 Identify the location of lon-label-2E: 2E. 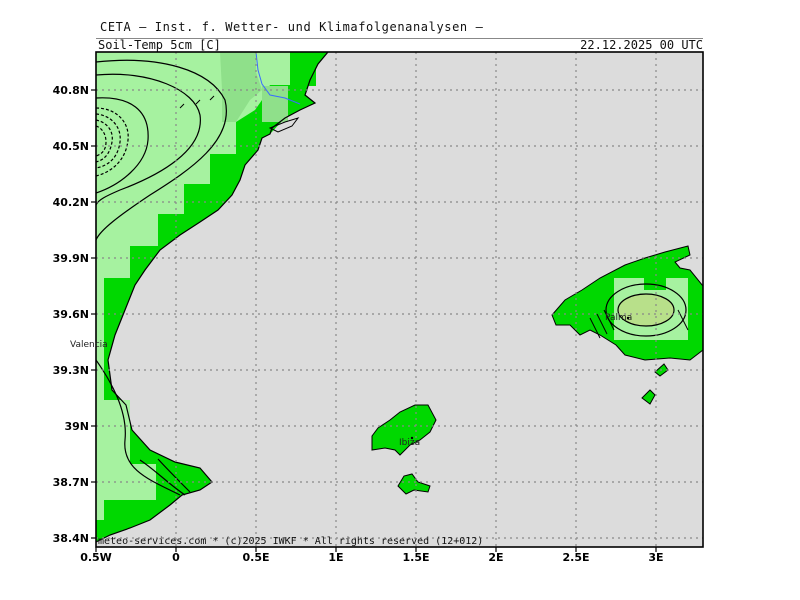
(495, 557).